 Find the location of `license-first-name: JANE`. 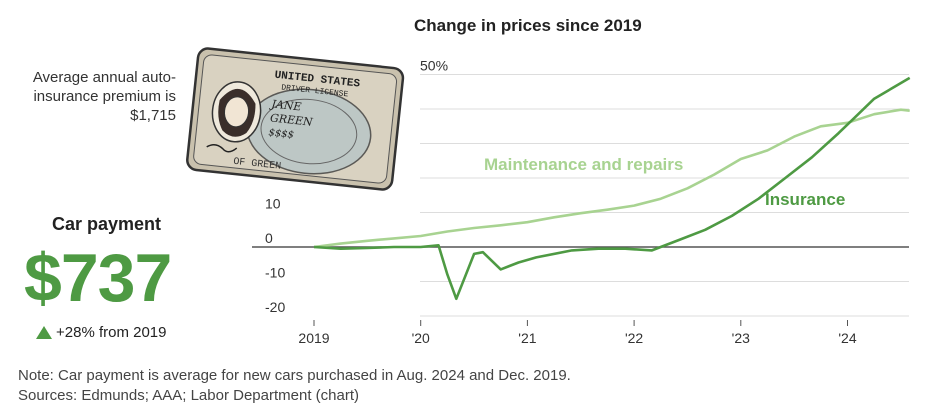

license-first-name: JANE is located at coordinates (285, 105).